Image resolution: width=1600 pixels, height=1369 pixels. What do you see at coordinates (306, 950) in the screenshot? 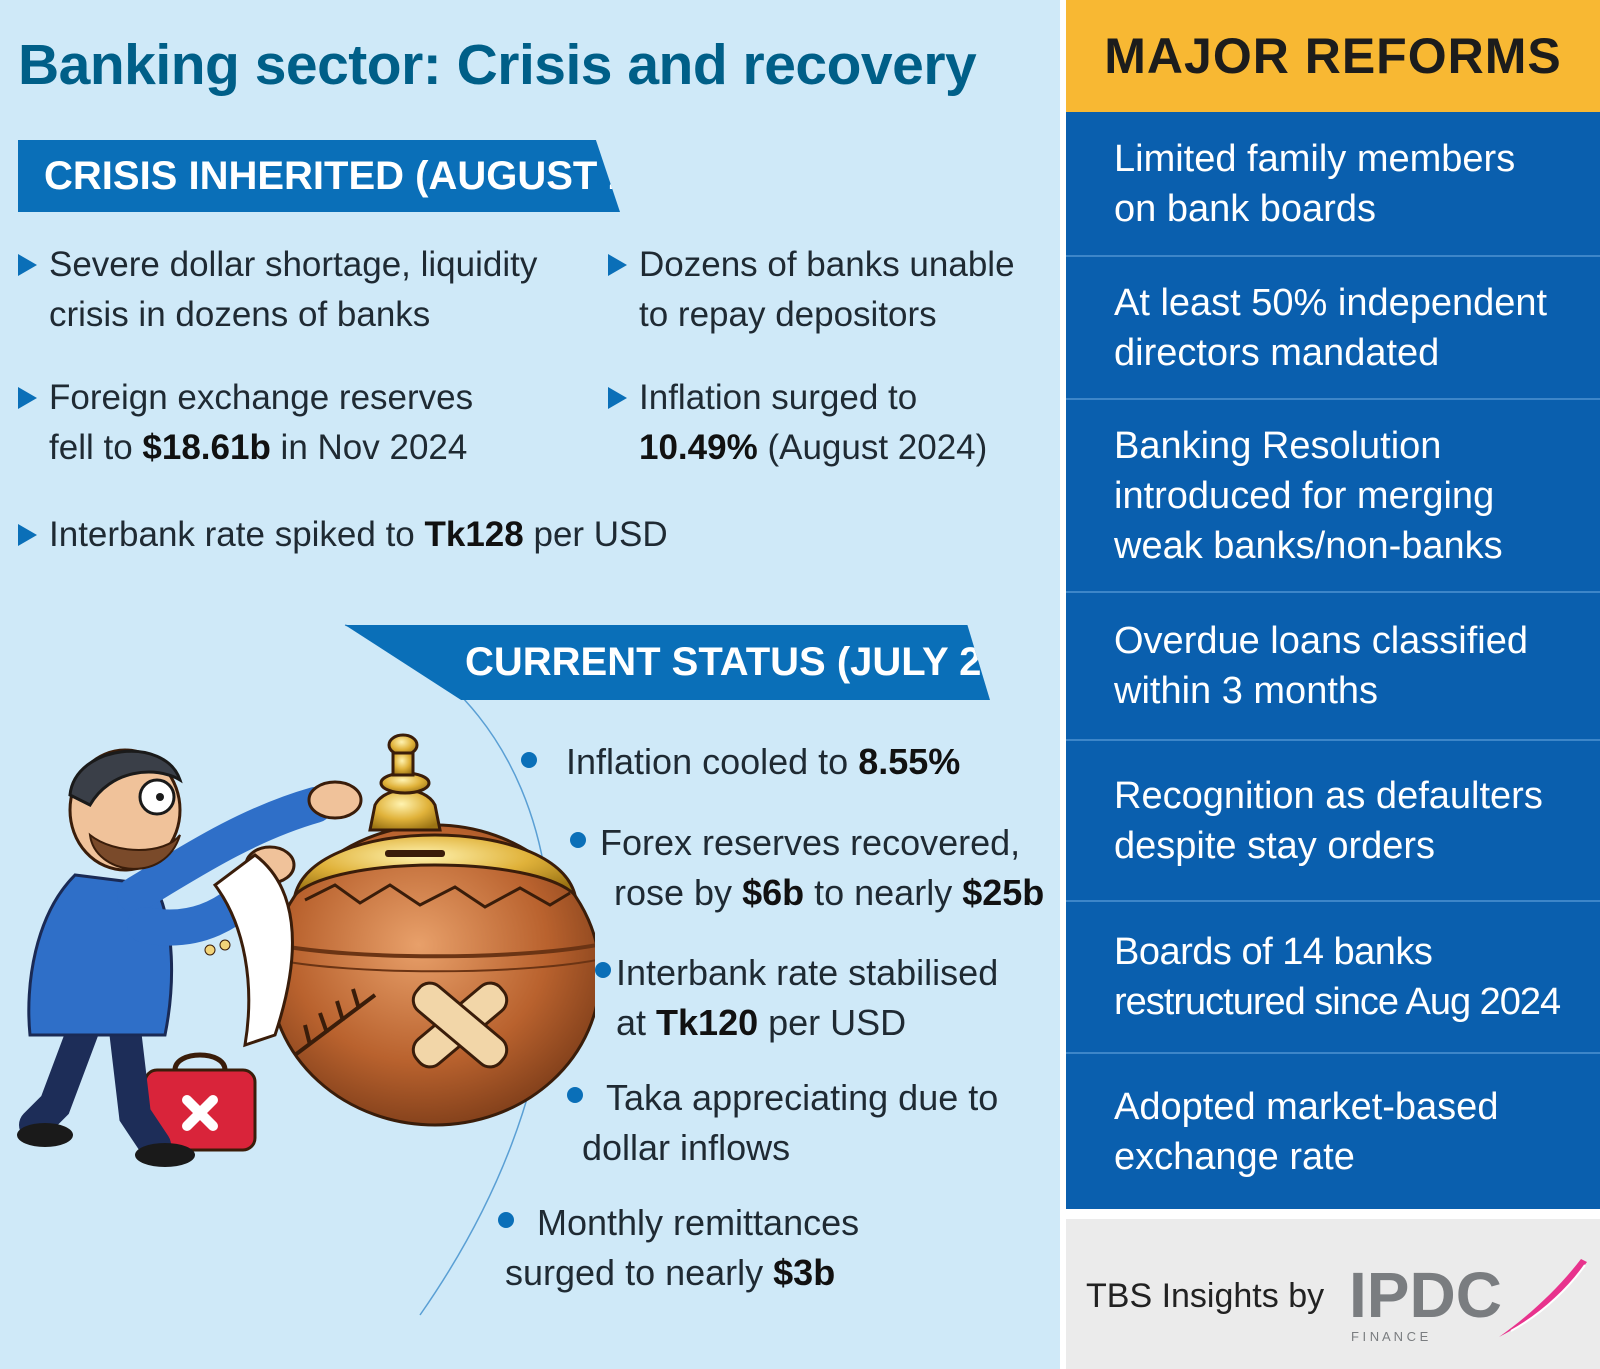
I see `banker-bandaging-cracked-piggy-pot-icon` at bounding box center [306, 950].